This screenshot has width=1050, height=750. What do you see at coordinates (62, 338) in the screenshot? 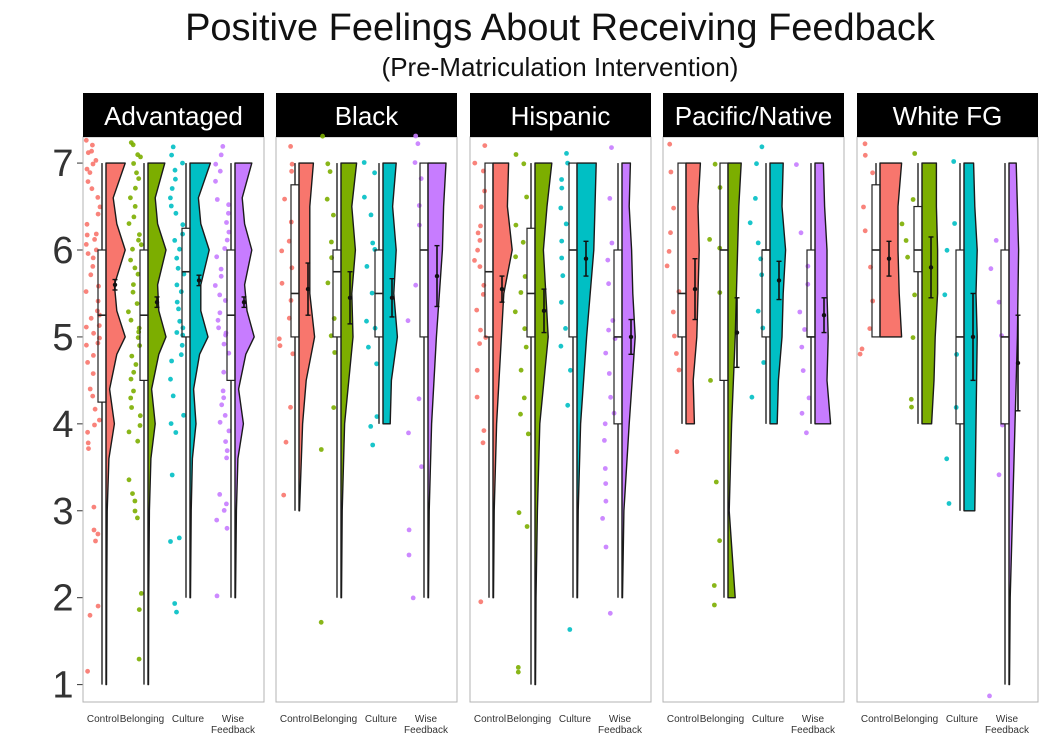
I see `y-tick-label: 5` at bounding box center [62, 338].